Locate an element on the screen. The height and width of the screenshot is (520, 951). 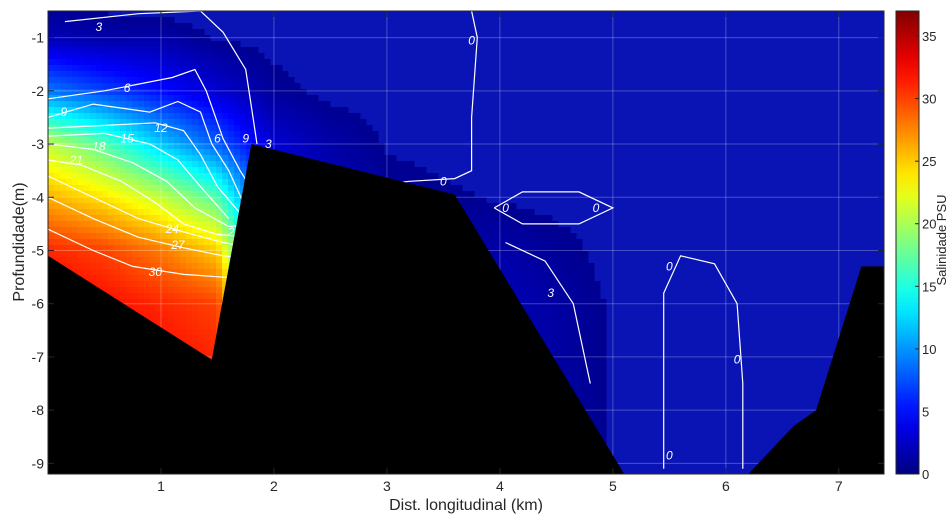
y-axis-label: Profundidade(m) is located at coordinates (19, 241).